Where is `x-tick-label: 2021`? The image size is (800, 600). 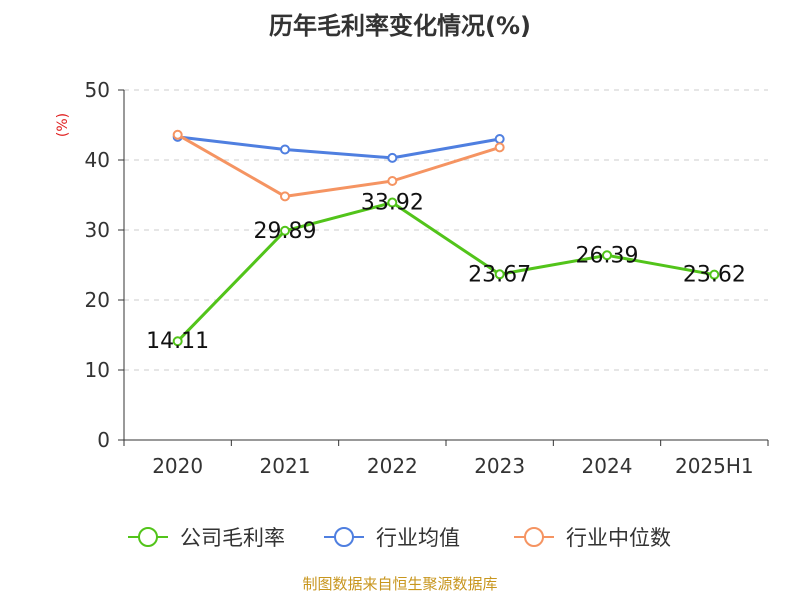 x-tick-label: 2021 is located at coordinates (285, 466).